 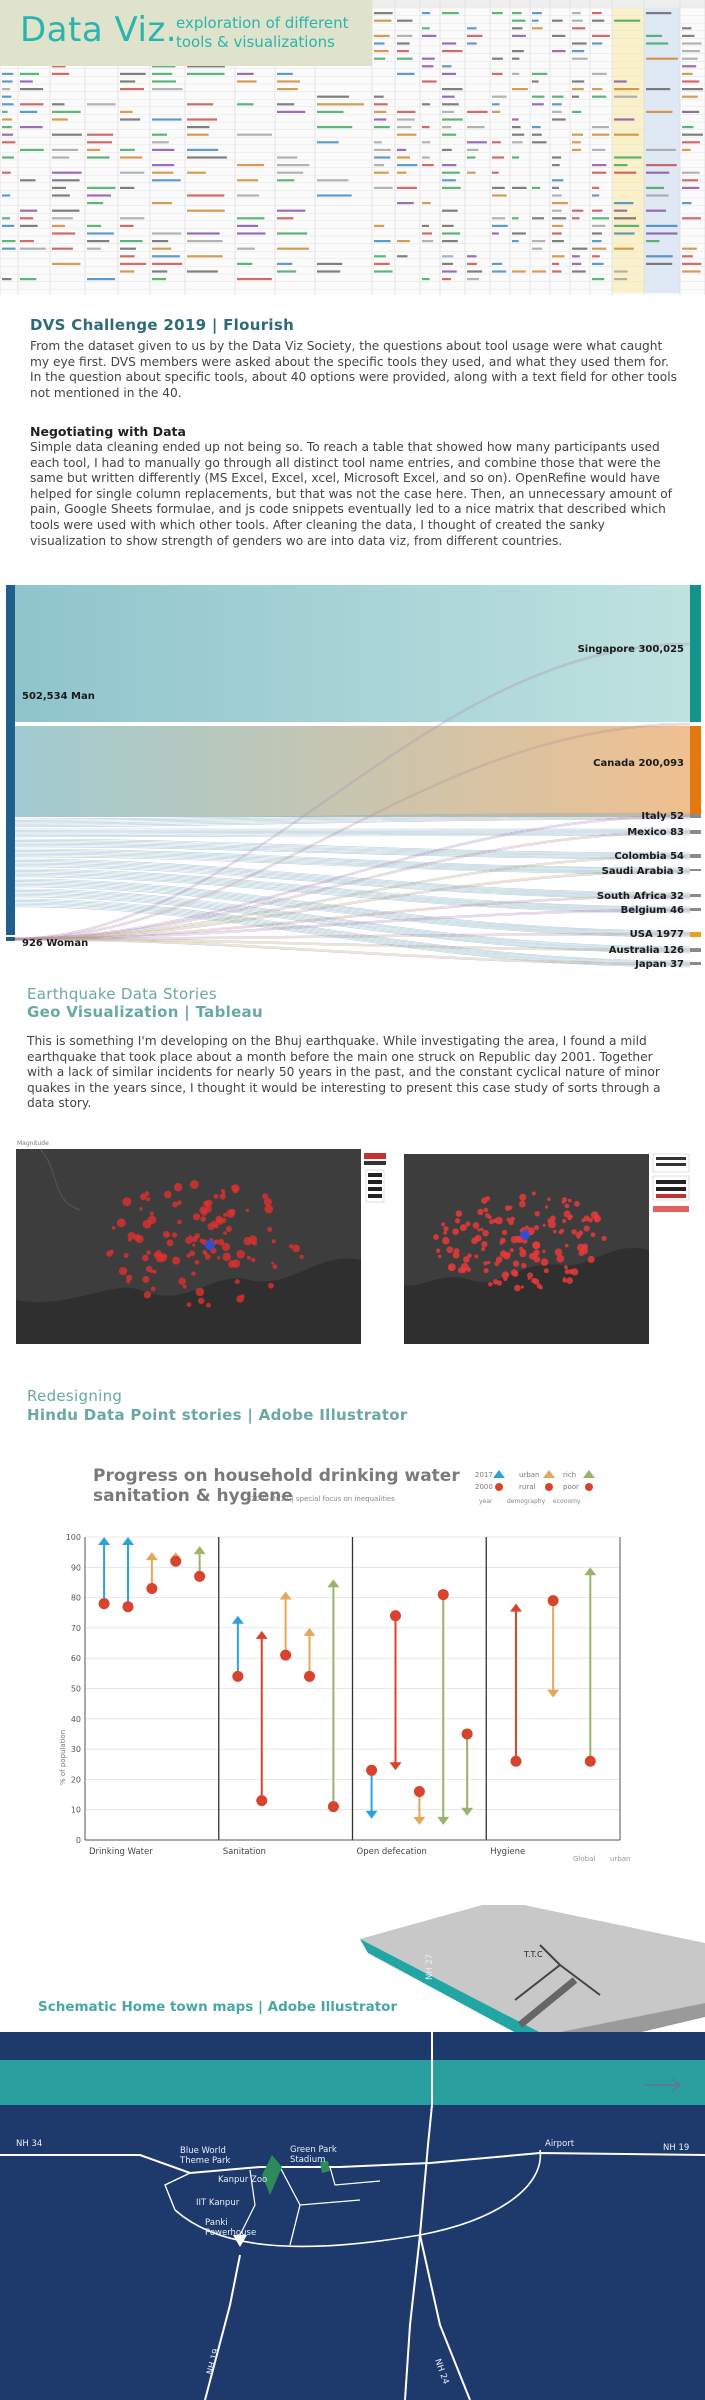 What do you see at coordinates (529, 1475) in the screenshot?
I see `legend-group-urban: urban` at bounding box center [529, 1475].